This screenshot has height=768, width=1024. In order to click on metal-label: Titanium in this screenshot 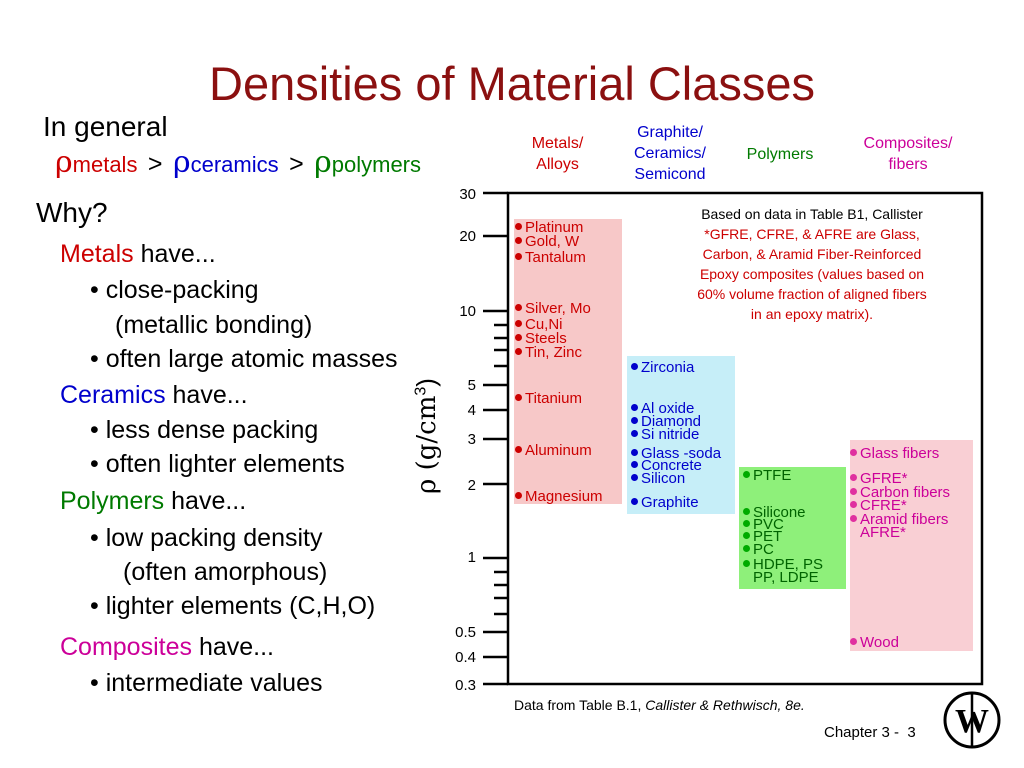, I will do `click(553, 398)`.